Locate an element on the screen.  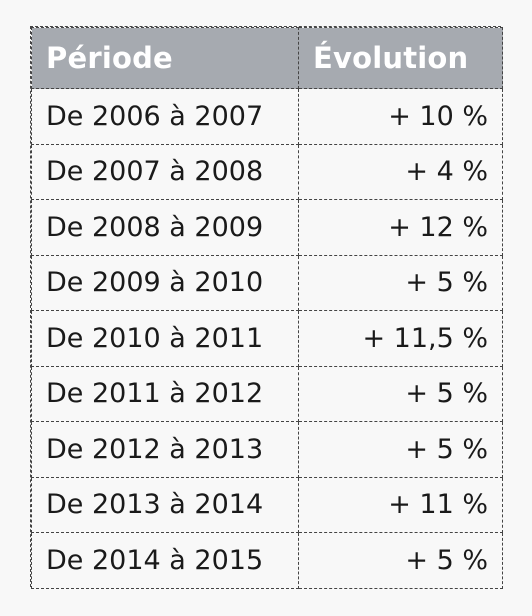
period-cell: De 2008 à 2009 is located at coordinates (165, 227).